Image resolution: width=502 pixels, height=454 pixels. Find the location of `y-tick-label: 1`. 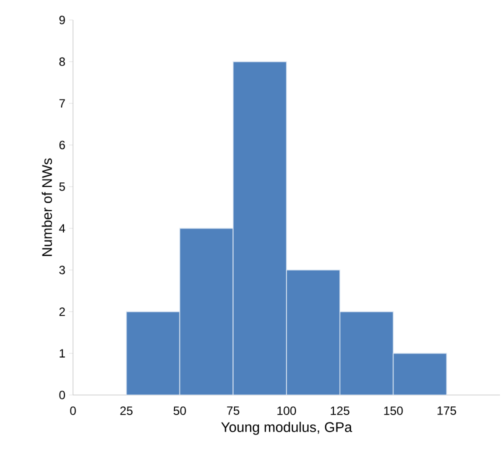

y-tick-label: 1 is located at coordinates (62, 353).